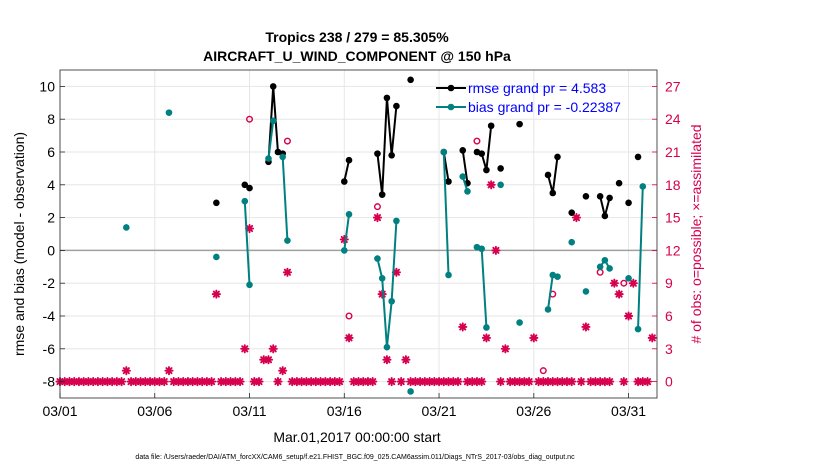 Image resolution: width=830 pixels, height=475 pixels. Describe the element at coordinates (52, 234) in the screenshot. I see `y-left-axis-ticks: -8 -6 -4 -2 0 2 4 6 8 10` at that location.